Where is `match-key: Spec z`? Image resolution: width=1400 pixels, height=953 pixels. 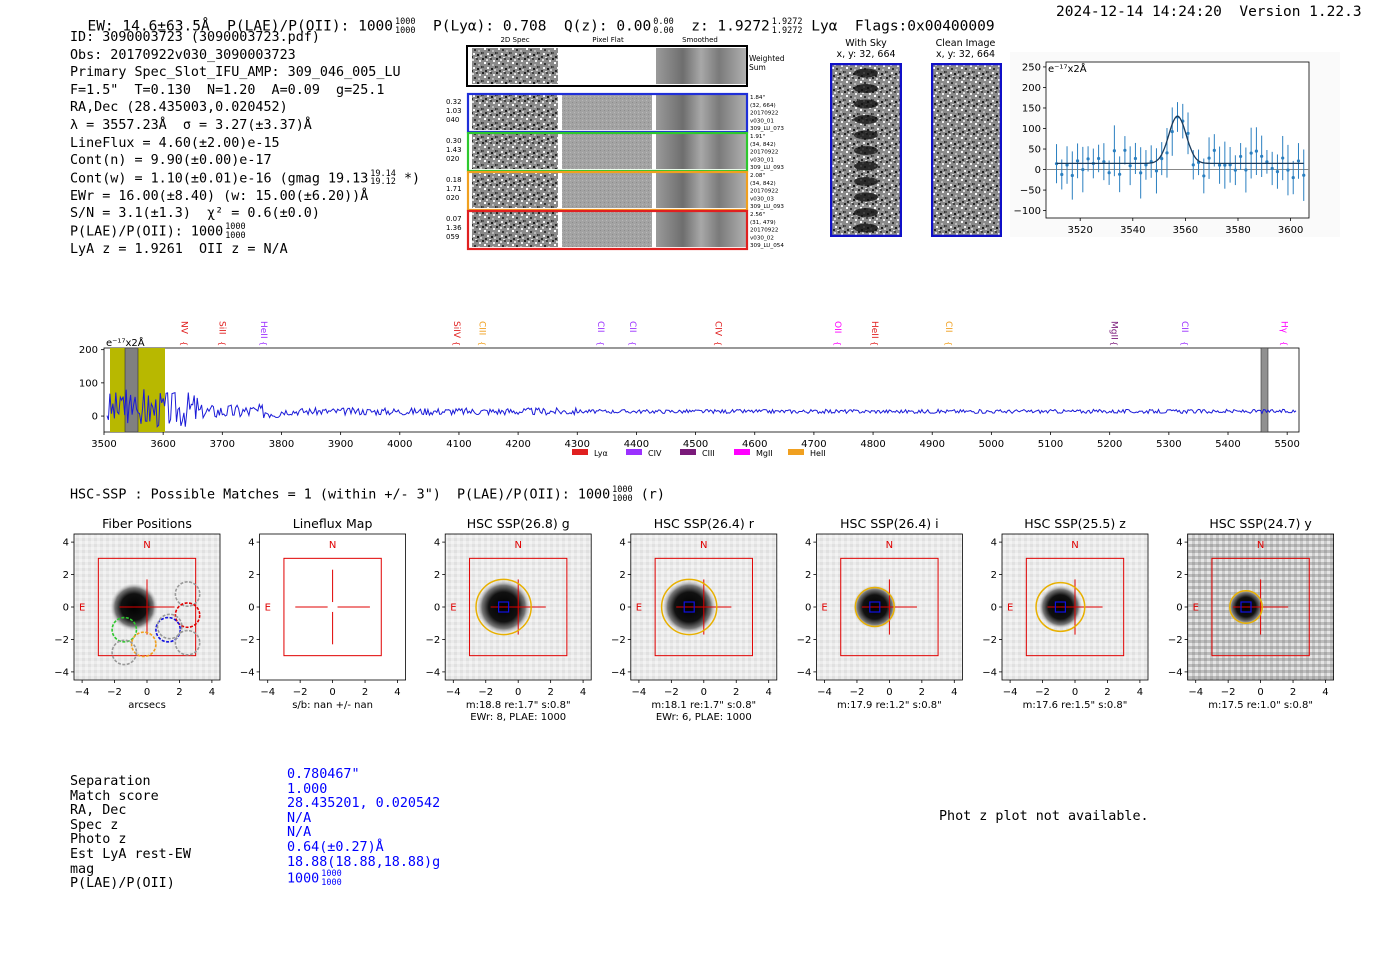 match-key: Spec z is located at coordinates (94, 825).